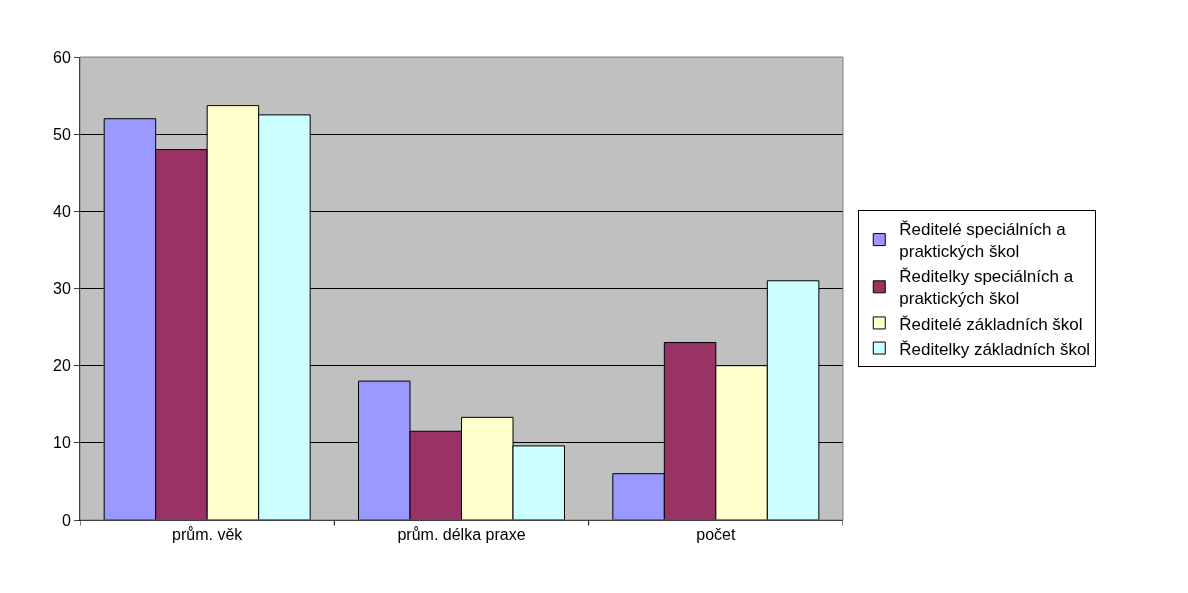 This screenshot has width=1188, height=593. I want to click on legend-label: Ředitelé základních škol, so click(991, 324).